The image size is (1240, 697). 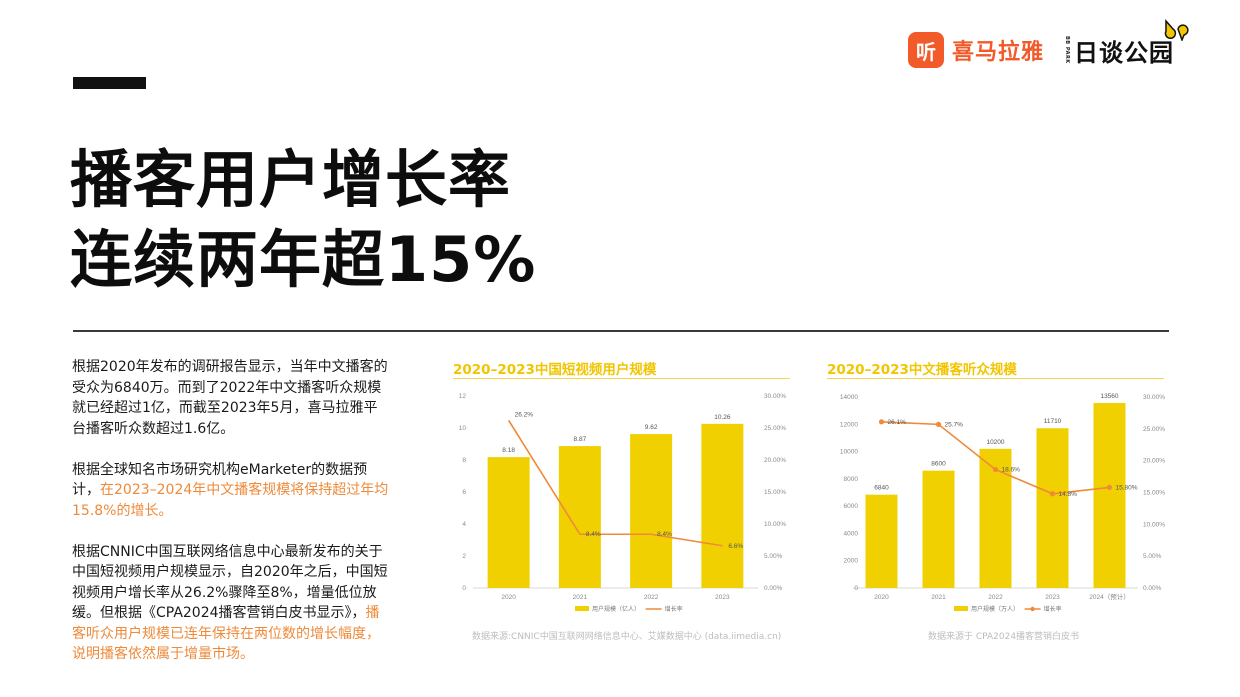 I want to click on left-axis-tick: 6000, so click(x=851, y=506).